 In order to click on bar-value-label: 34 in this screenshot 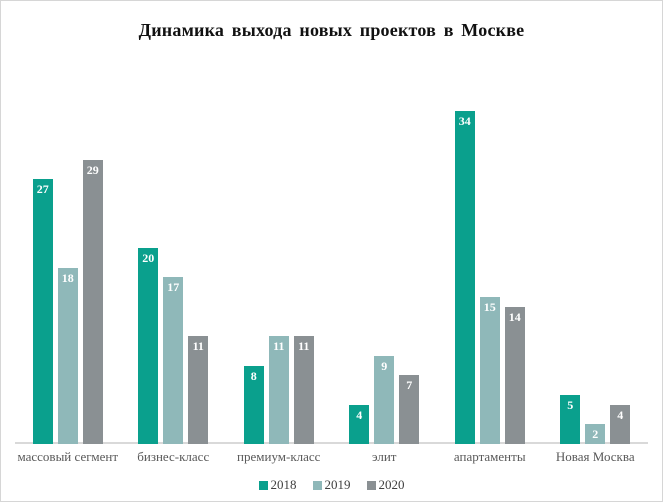, I will do `click(464, 121)`.